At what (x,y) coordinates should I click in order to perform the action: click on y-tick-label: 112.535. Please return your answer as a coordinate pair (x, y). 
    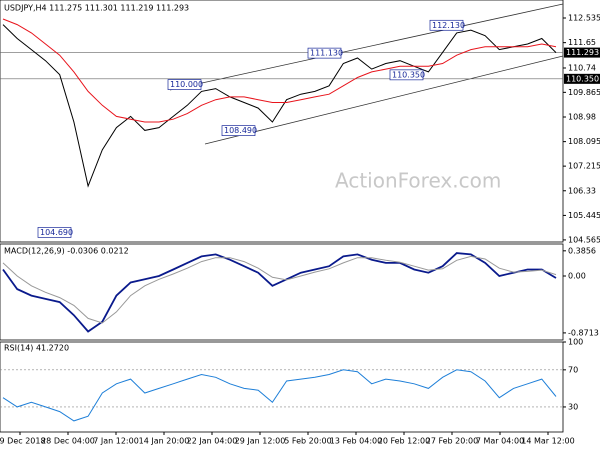
    Looking at the image, I should click on (584, 18).